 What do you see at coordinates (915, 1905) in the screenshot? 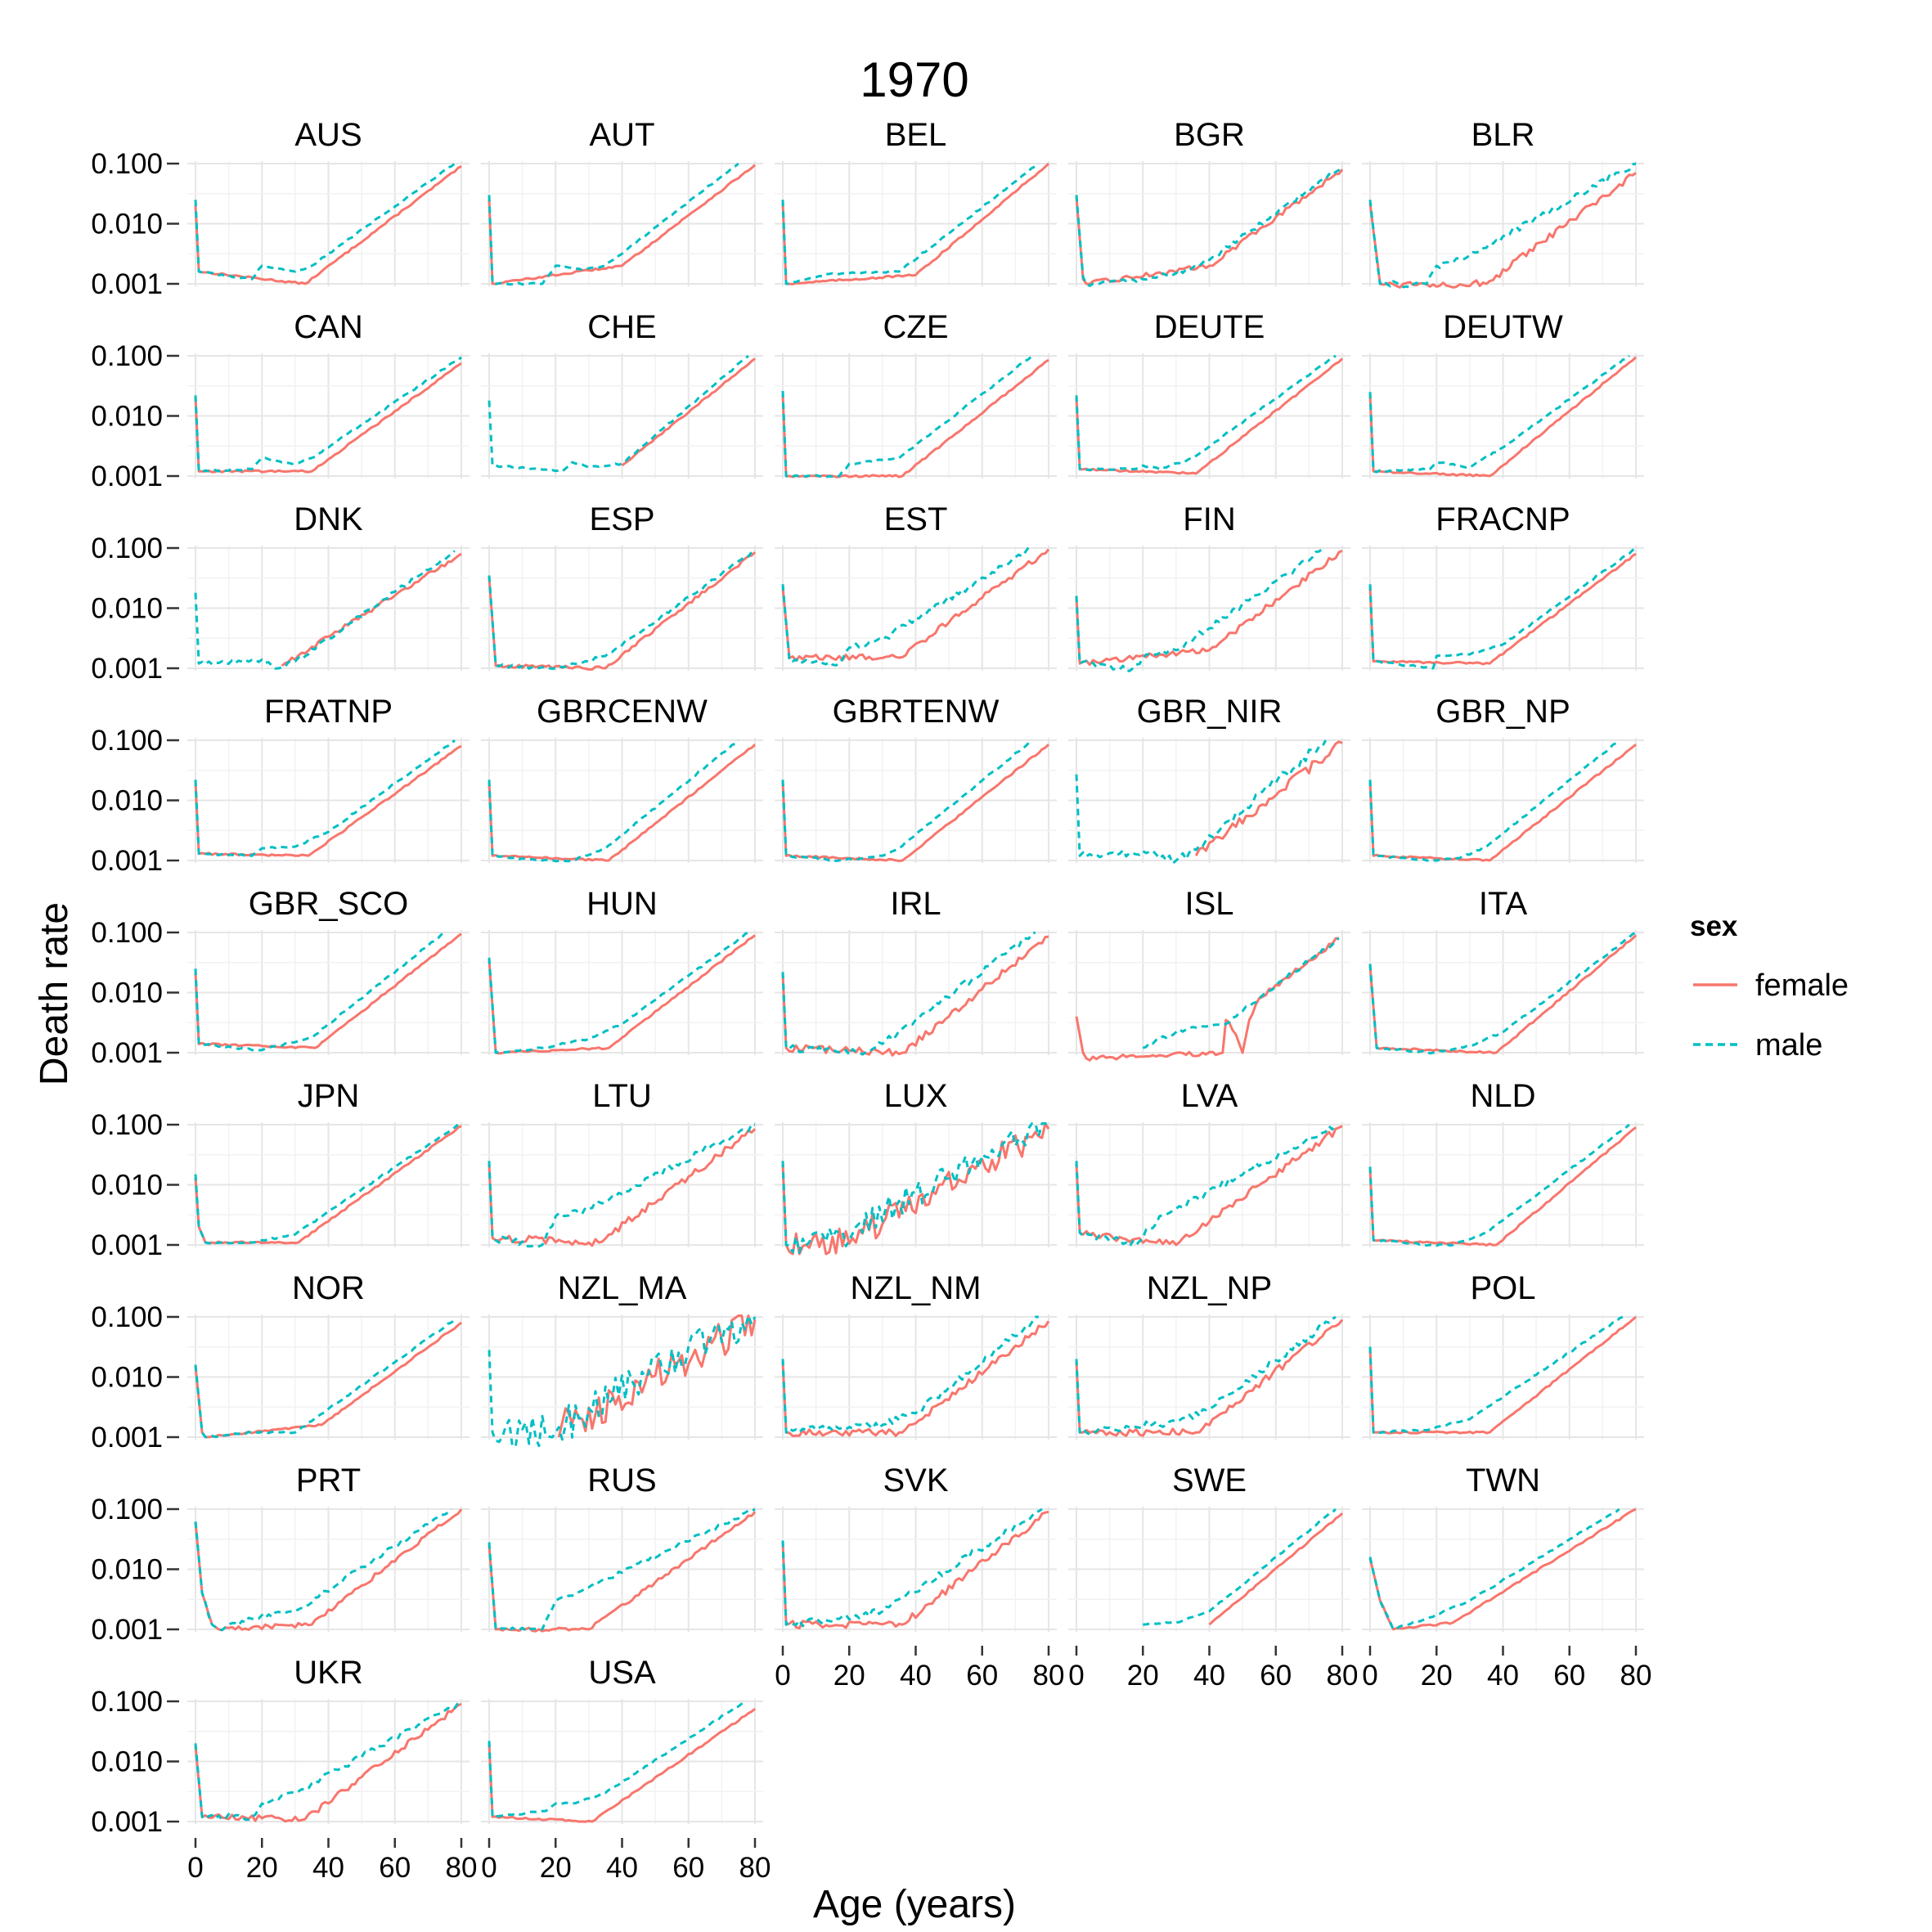
I see `x-axis-title: Age (years)` at bounding box center [915, 1905].